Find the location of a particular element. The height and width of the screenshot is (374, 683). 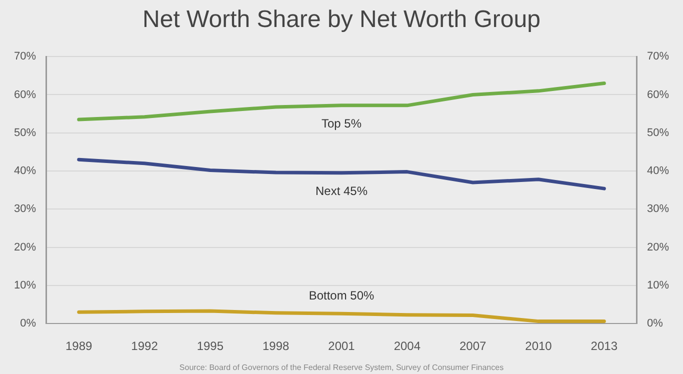

y2-tick-label: 30% is located at coordinates (658, 209).